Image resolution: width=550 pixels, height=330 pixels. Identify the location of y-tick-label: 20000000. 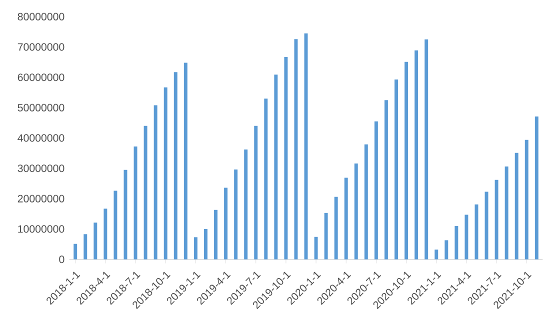
(41, 198).